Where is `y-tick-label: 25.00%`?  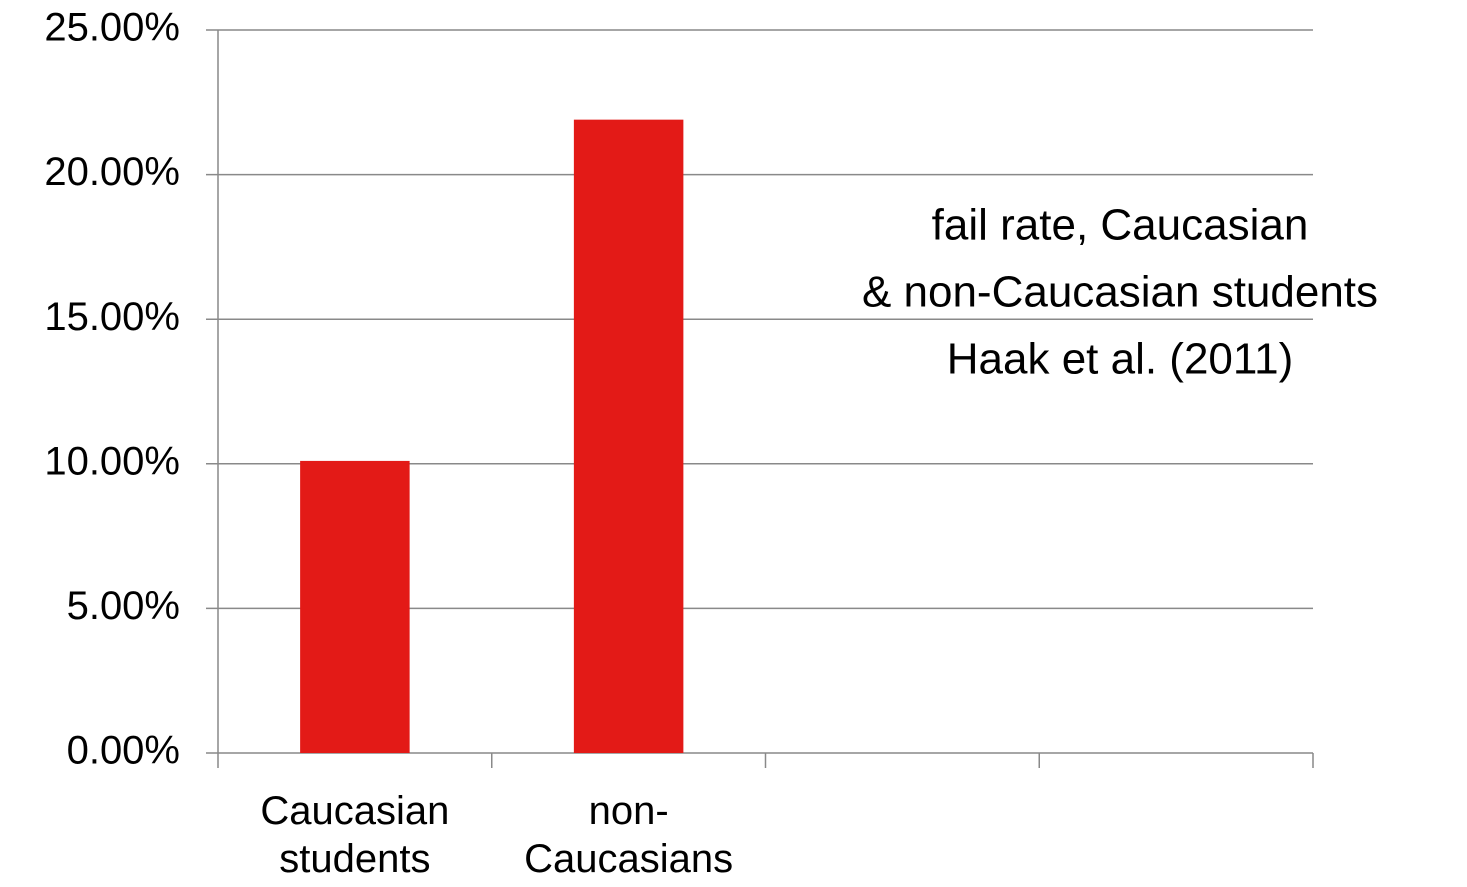 y-tick-label: 25.00% is located at coordinates (112, 28).